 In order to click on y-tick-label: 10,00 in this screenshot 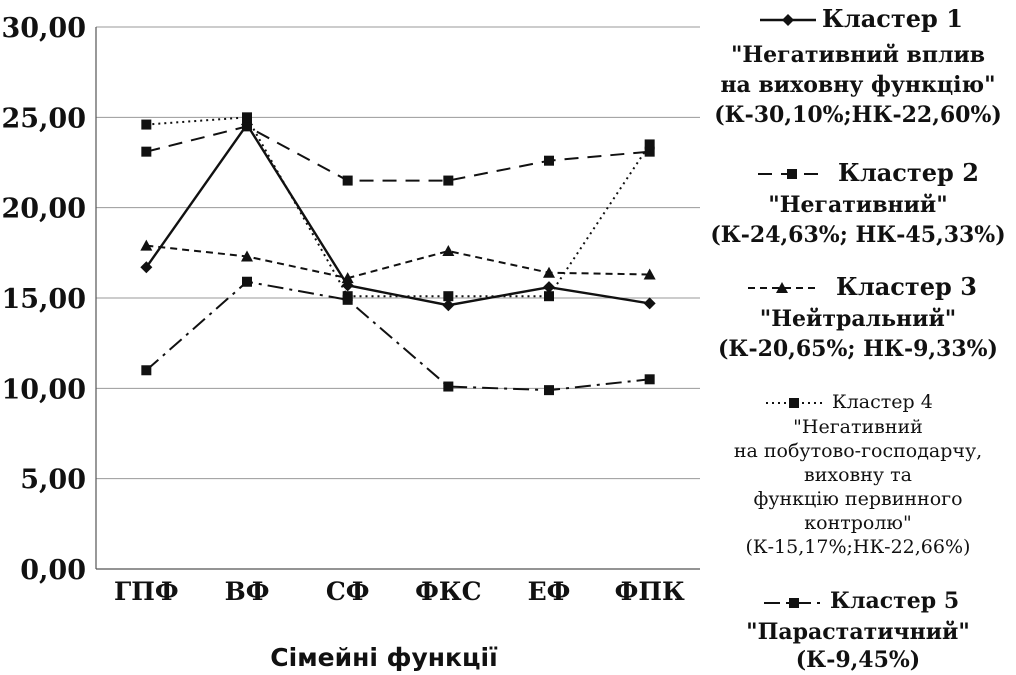, I will do `click(43, 389)`.